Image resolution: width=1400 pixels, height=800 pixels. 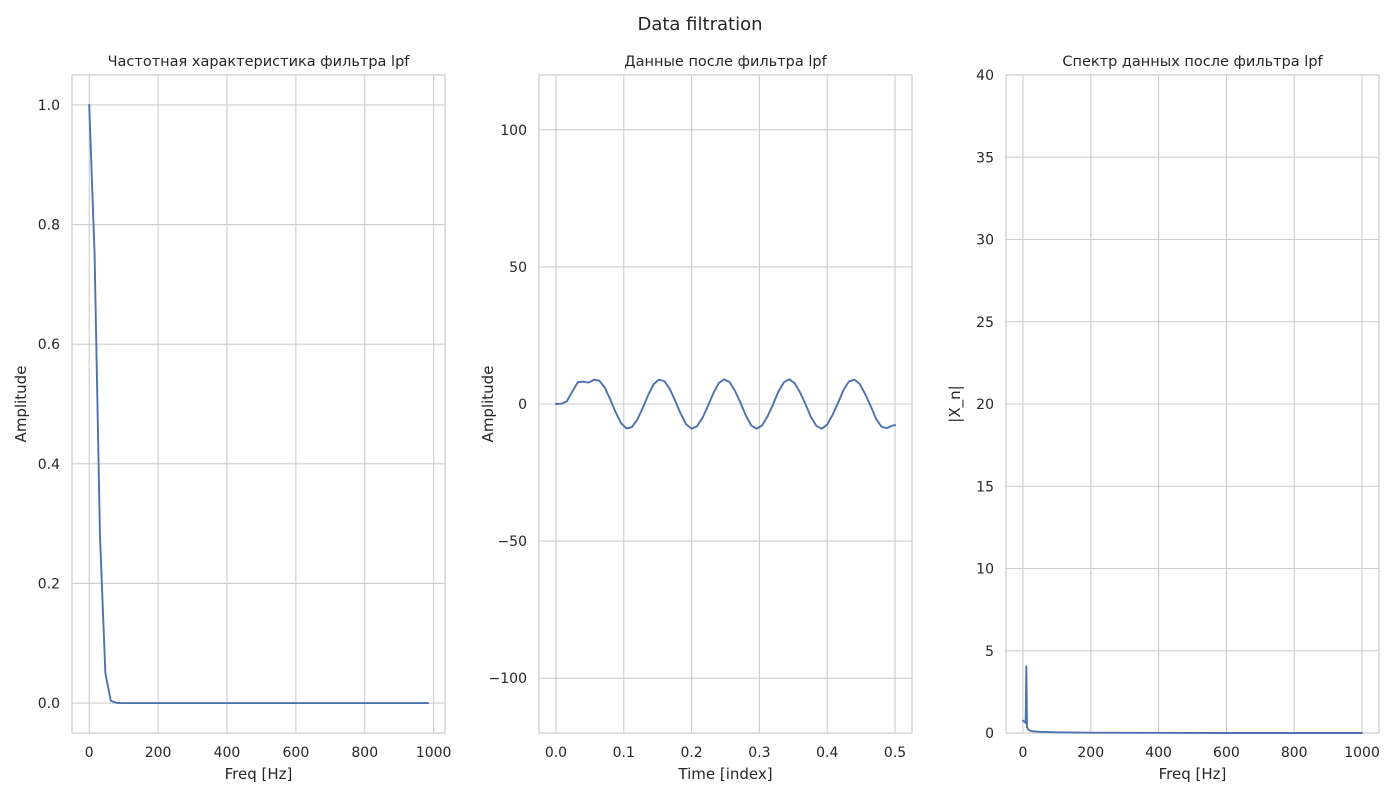 What do you see at coordinates (724, 774) in the screenshot?
I see `x-axis-label: Time [index]` at bounding box center [724, 774].